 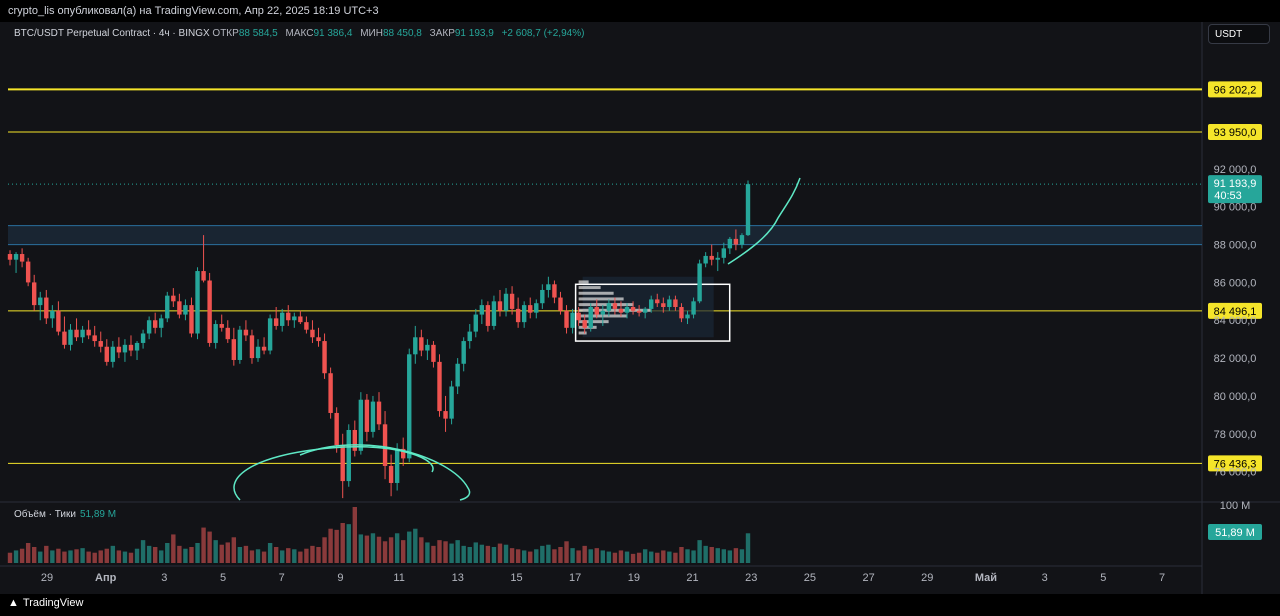 What do you see at coordinates (333, 33) in the screenshot?
I see `high-value: 91 386,4` at bounding box center [333, 33].